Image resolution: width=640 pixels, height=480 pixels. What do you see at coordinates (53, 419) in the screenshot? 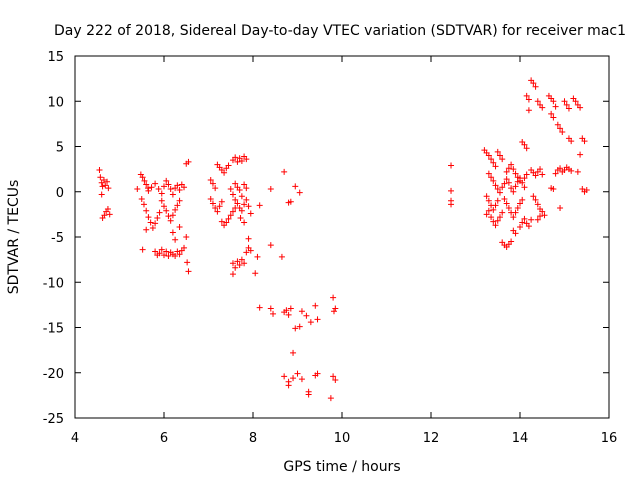
I see `y-tick-label: -25` at bounding box center [53, 419].